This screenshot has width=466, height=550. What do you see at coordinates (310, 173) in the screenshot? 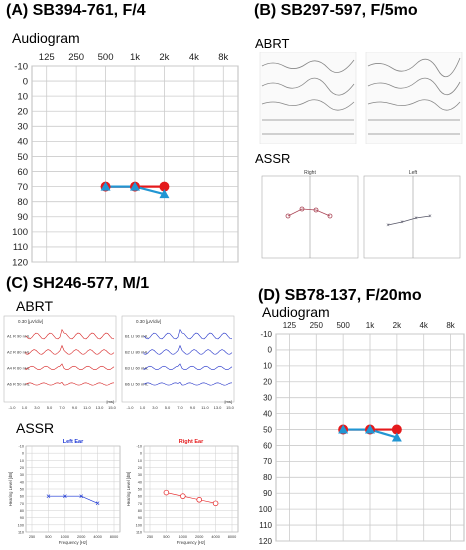
I see `assr-b-right-header: Right` at bounding box center [310, 173].